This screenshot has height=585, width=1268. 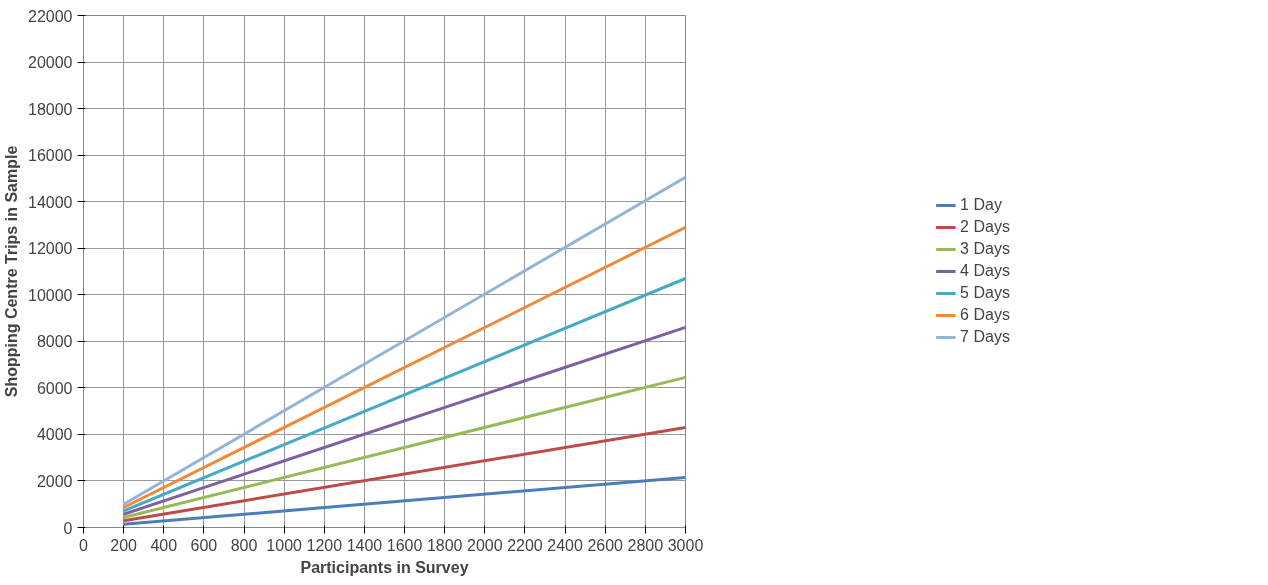 I want to click on x-tick-label: 2000, so click(x=485, y=545).